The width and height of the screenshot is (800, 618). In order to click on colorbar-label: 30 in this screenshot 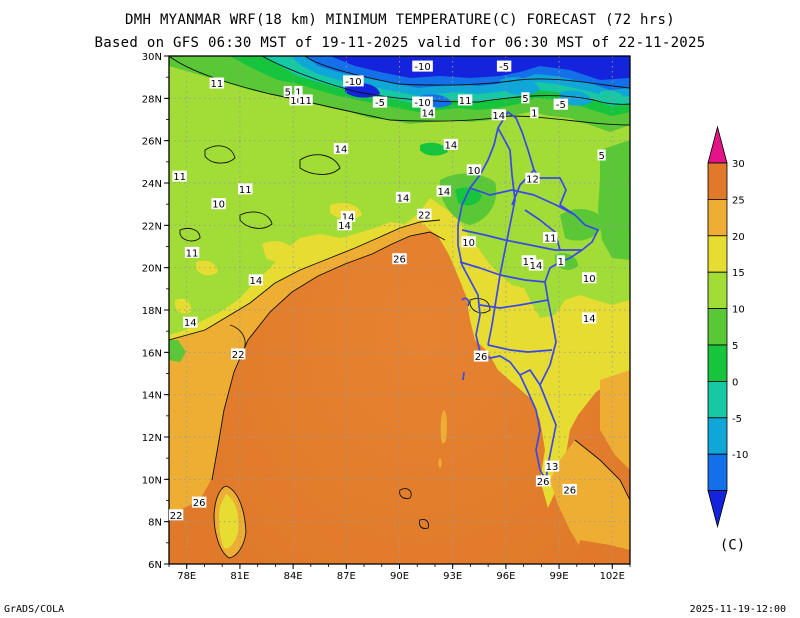, I will do `click(738, 164)`.